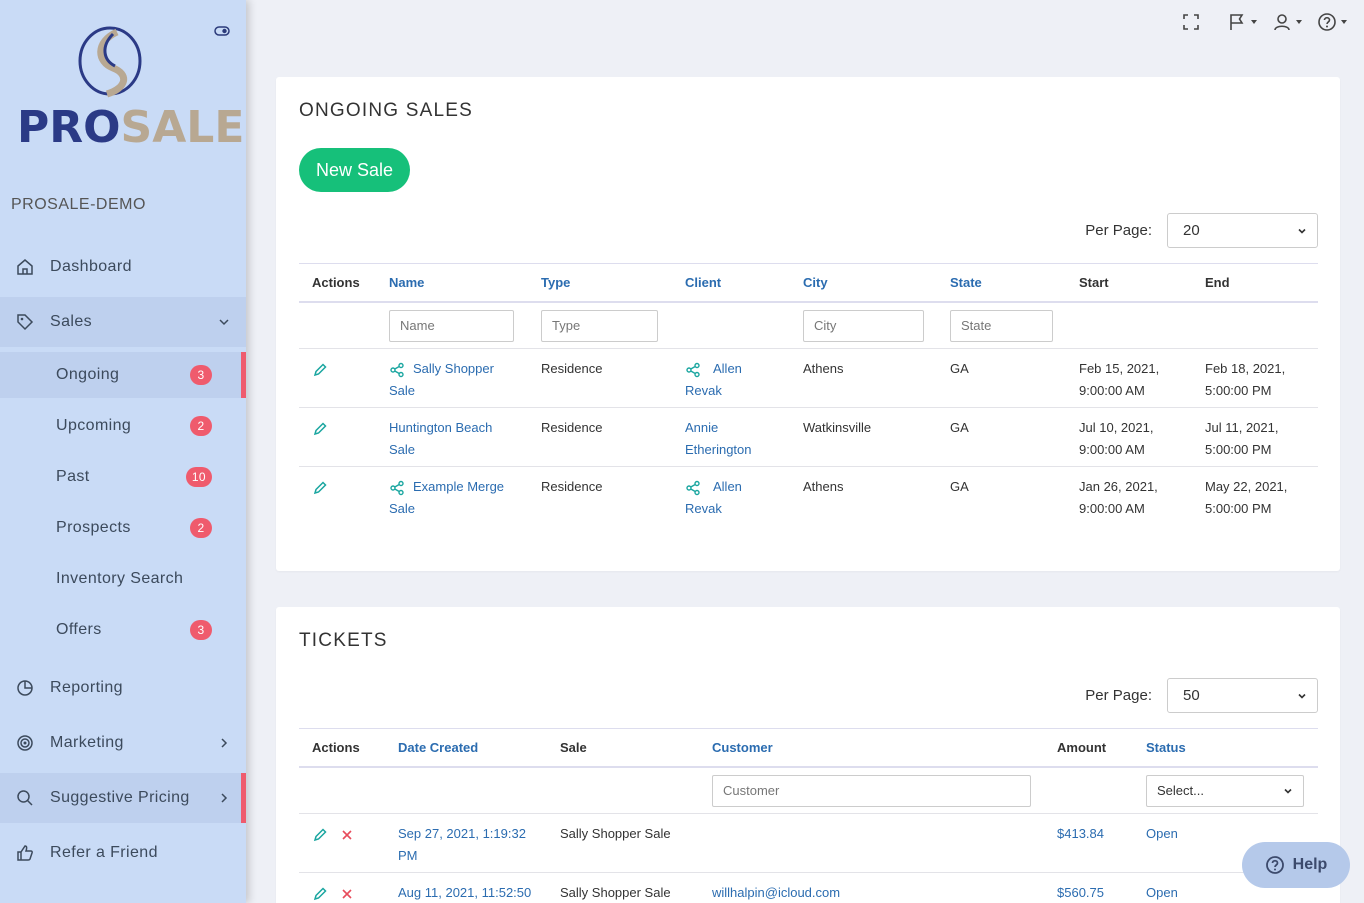 This screenshot has height=903, width=1364. What do you see at coordinates (123, 743) in the screenshot?
I see `sidebar-item-marketing: Marketing` at bounding box center [123, 743].